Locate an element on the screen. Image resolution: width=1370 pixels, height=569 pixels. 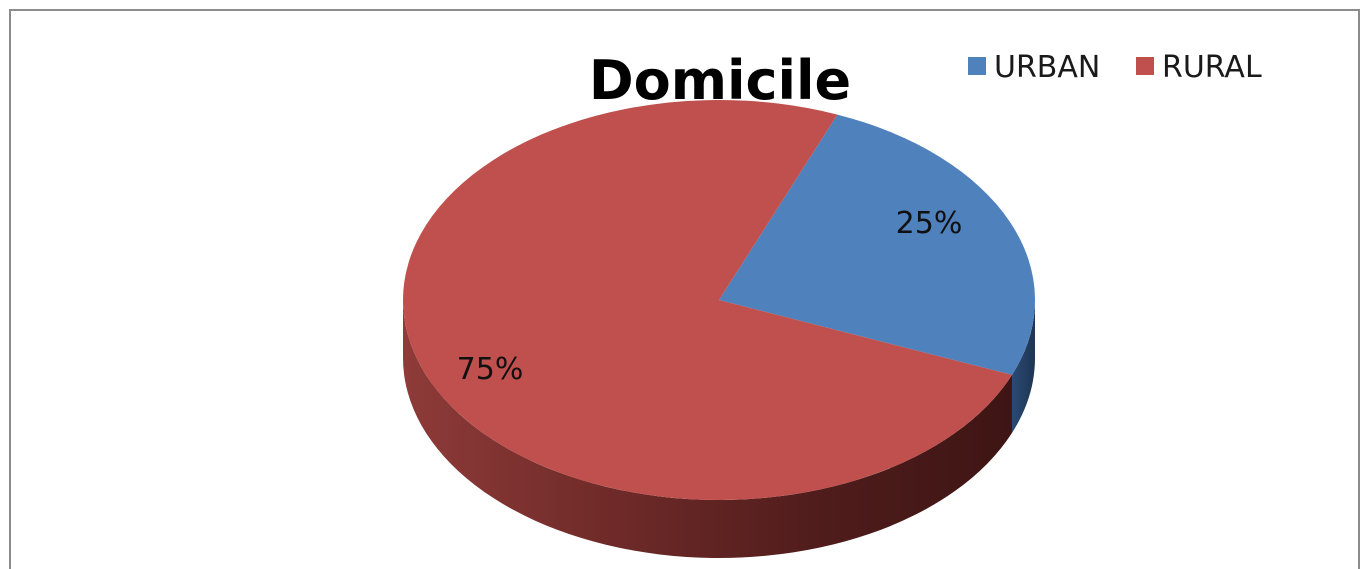
legend-entry-urban: URBAN is located at coordinates (1034, 67).